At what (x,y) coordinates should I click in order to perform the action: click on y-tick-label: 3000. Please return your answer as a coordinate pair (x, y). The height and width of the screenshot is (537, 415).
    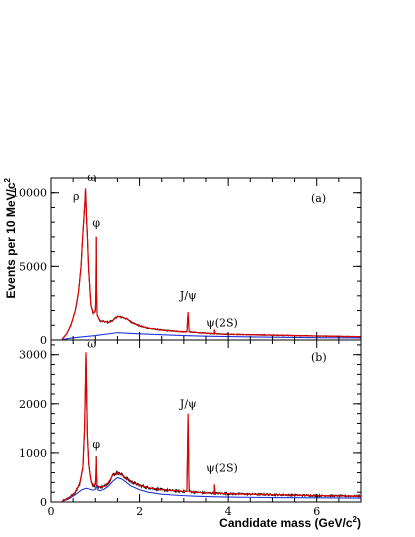
    Looking at the image, I should click on (33, 355).